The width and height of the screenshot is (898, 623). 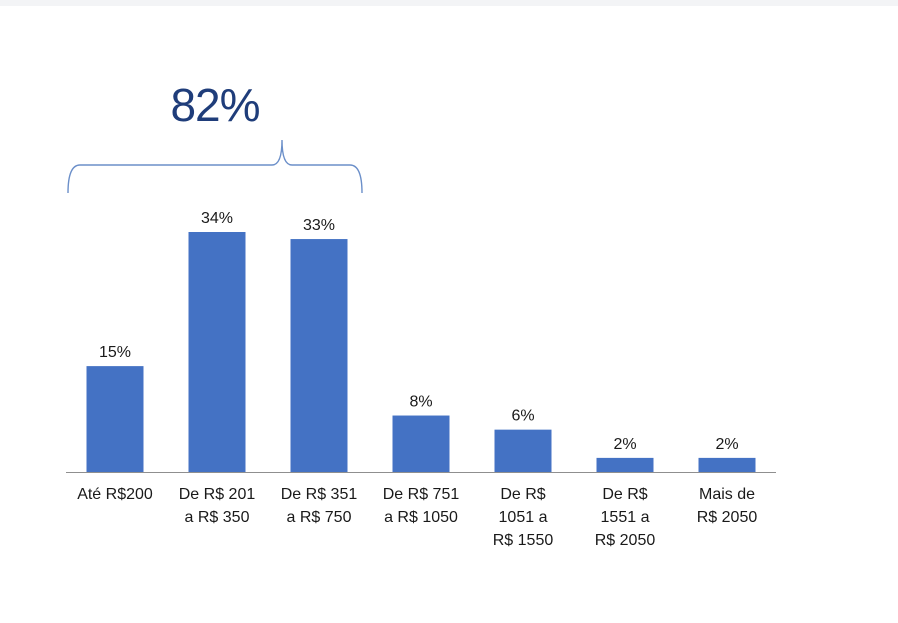 I want to click on tick-label-2: De R$ 351 a R$ 750, so click(x=319, y=506).